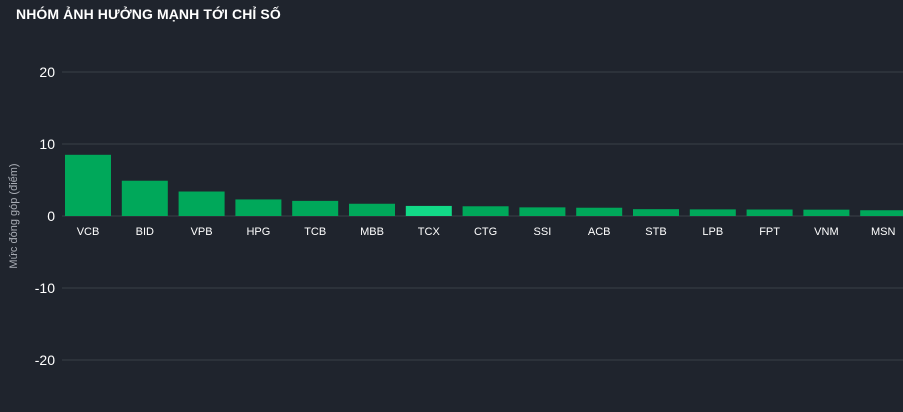 The height and width of the screenshot is (412, 903). What do you see at coordinates (485, 232) in the screenshot?
I see `x-tick-label: CTG` at bounding box center [485, 232].